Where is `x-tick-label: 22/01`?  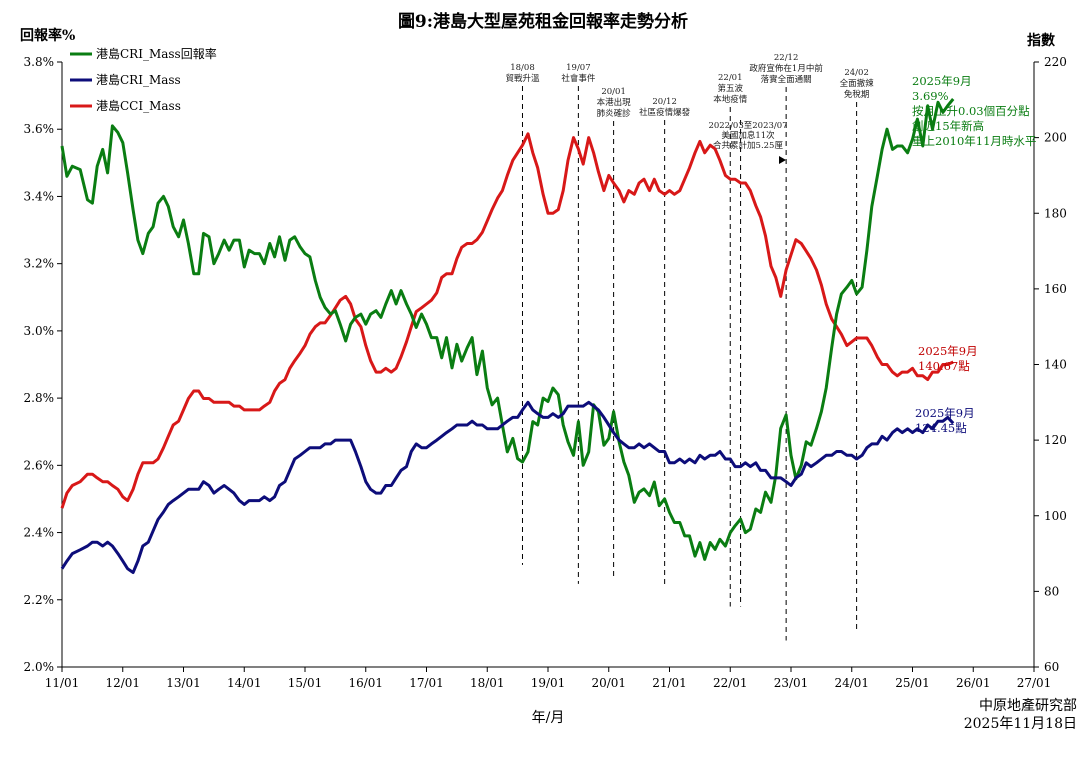 x-tick-label: 22/01 is located at coordinates (730, 683).